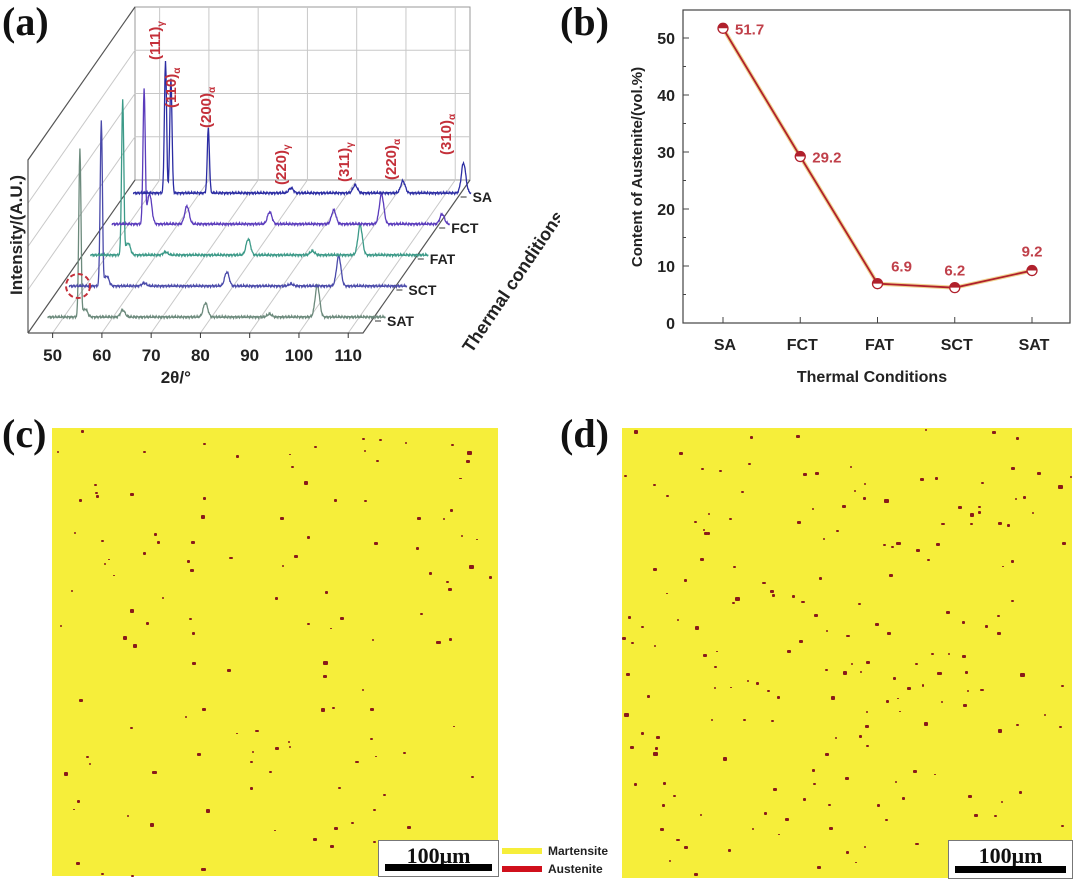 This screenshot has width=1080, height=885. I want to click on peak-label: (220)α, so click(393, 159).